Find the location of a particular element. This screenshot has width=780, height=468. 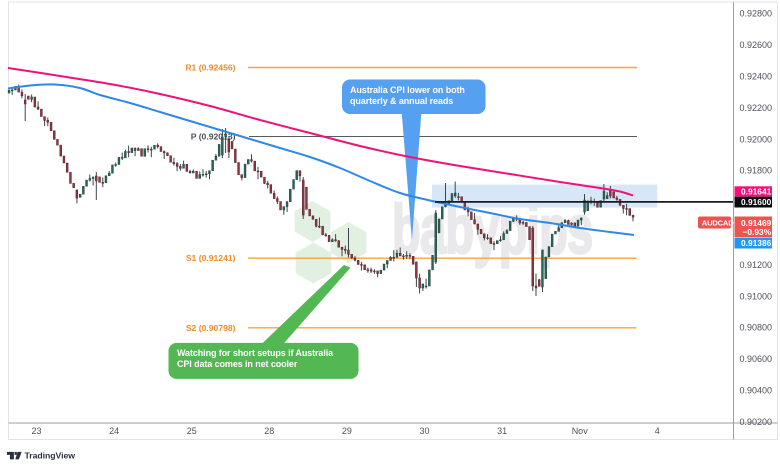

svg-text:Watching for short setups if A: Watching for short setups if Australia is located at coordinates (255, 353).